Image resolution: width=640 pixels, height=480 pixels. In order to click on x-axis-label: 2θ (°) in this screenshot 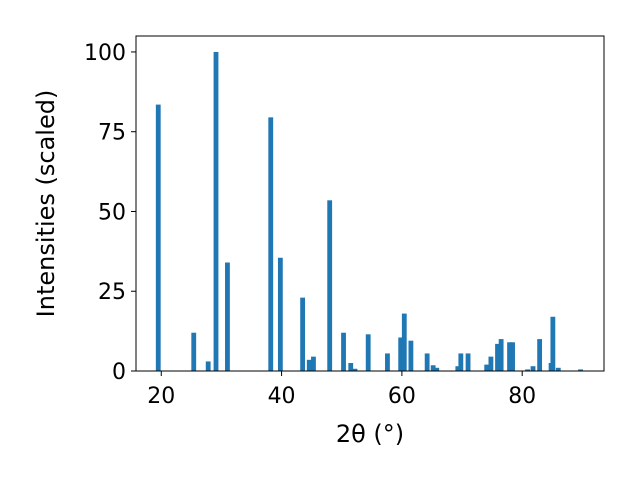, I will do `click(370, 434)`.